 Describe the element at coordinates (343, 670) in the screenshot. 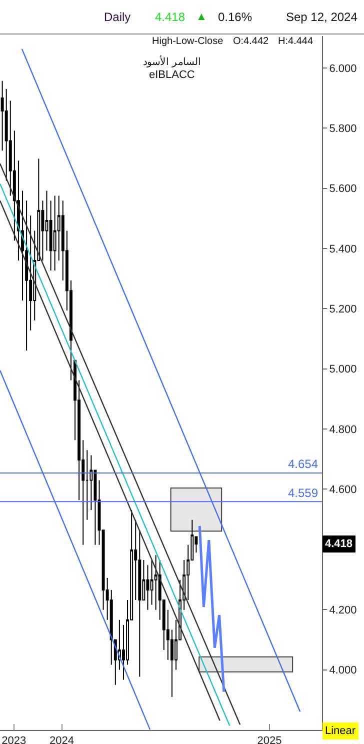

I see `y-tick-label: 4.000` at that location.